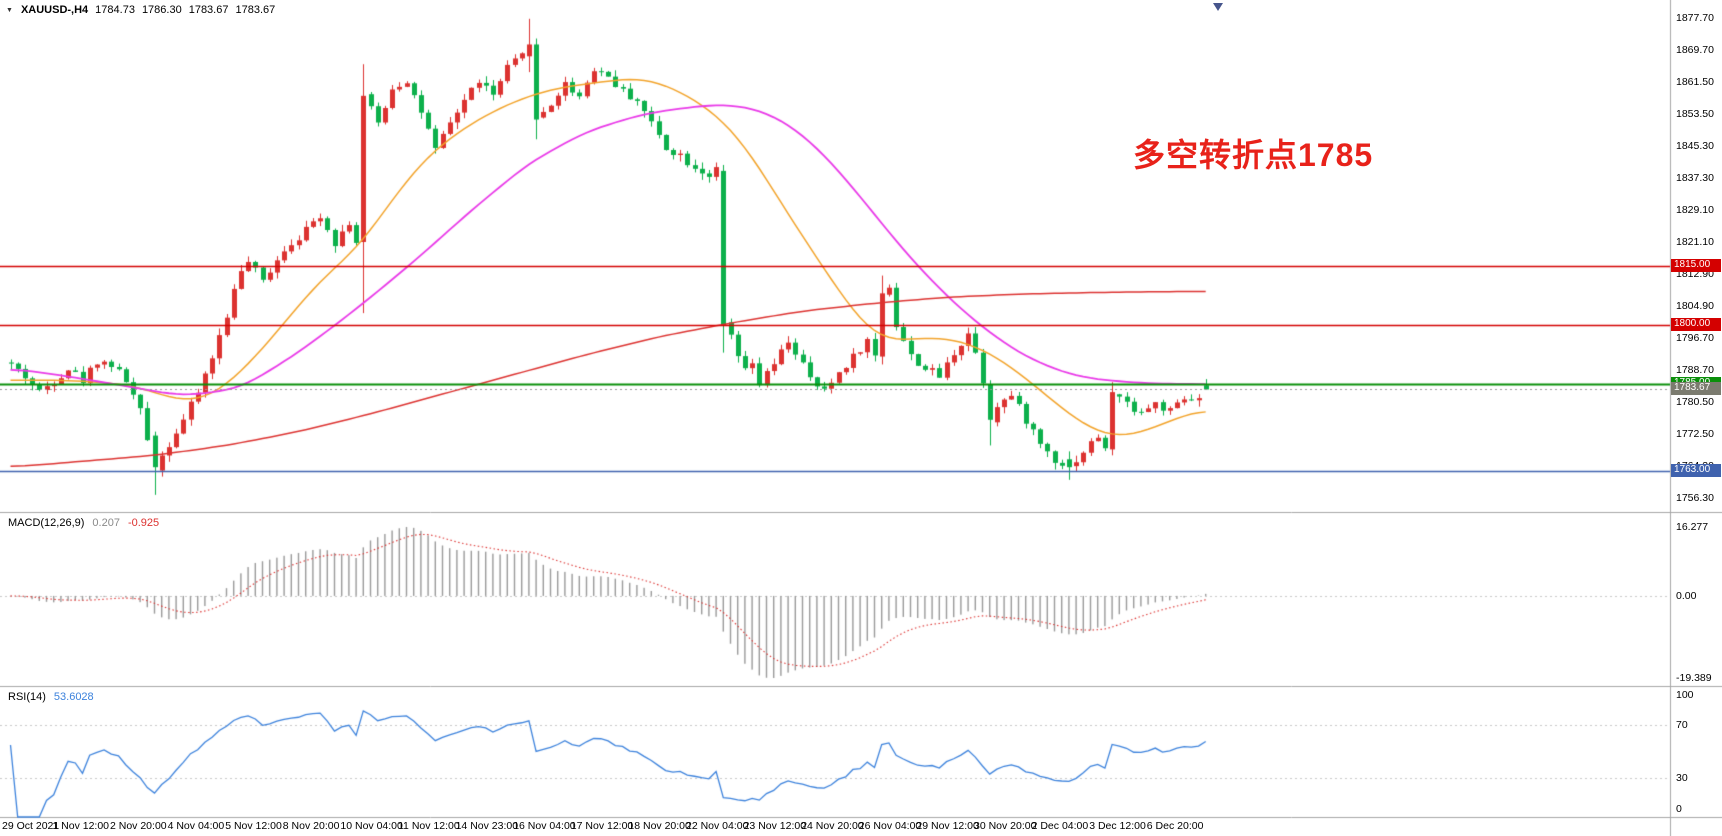 This screenshot has width=1722, height=836. What do you see at coordinates (54, 10) in the screenshot?
I see `symbol-title: XAUUSD-,H4` at bounding box center [54, 10].